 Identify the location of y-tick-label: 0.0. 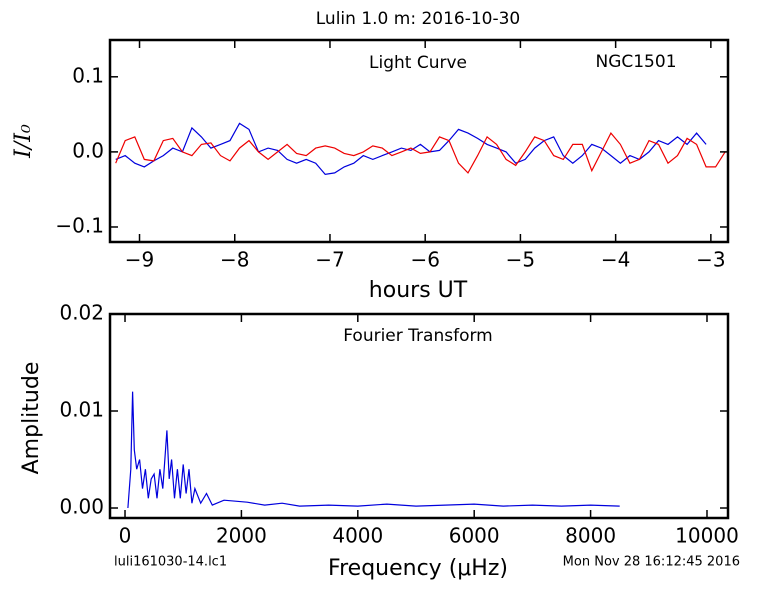
(88, 150).